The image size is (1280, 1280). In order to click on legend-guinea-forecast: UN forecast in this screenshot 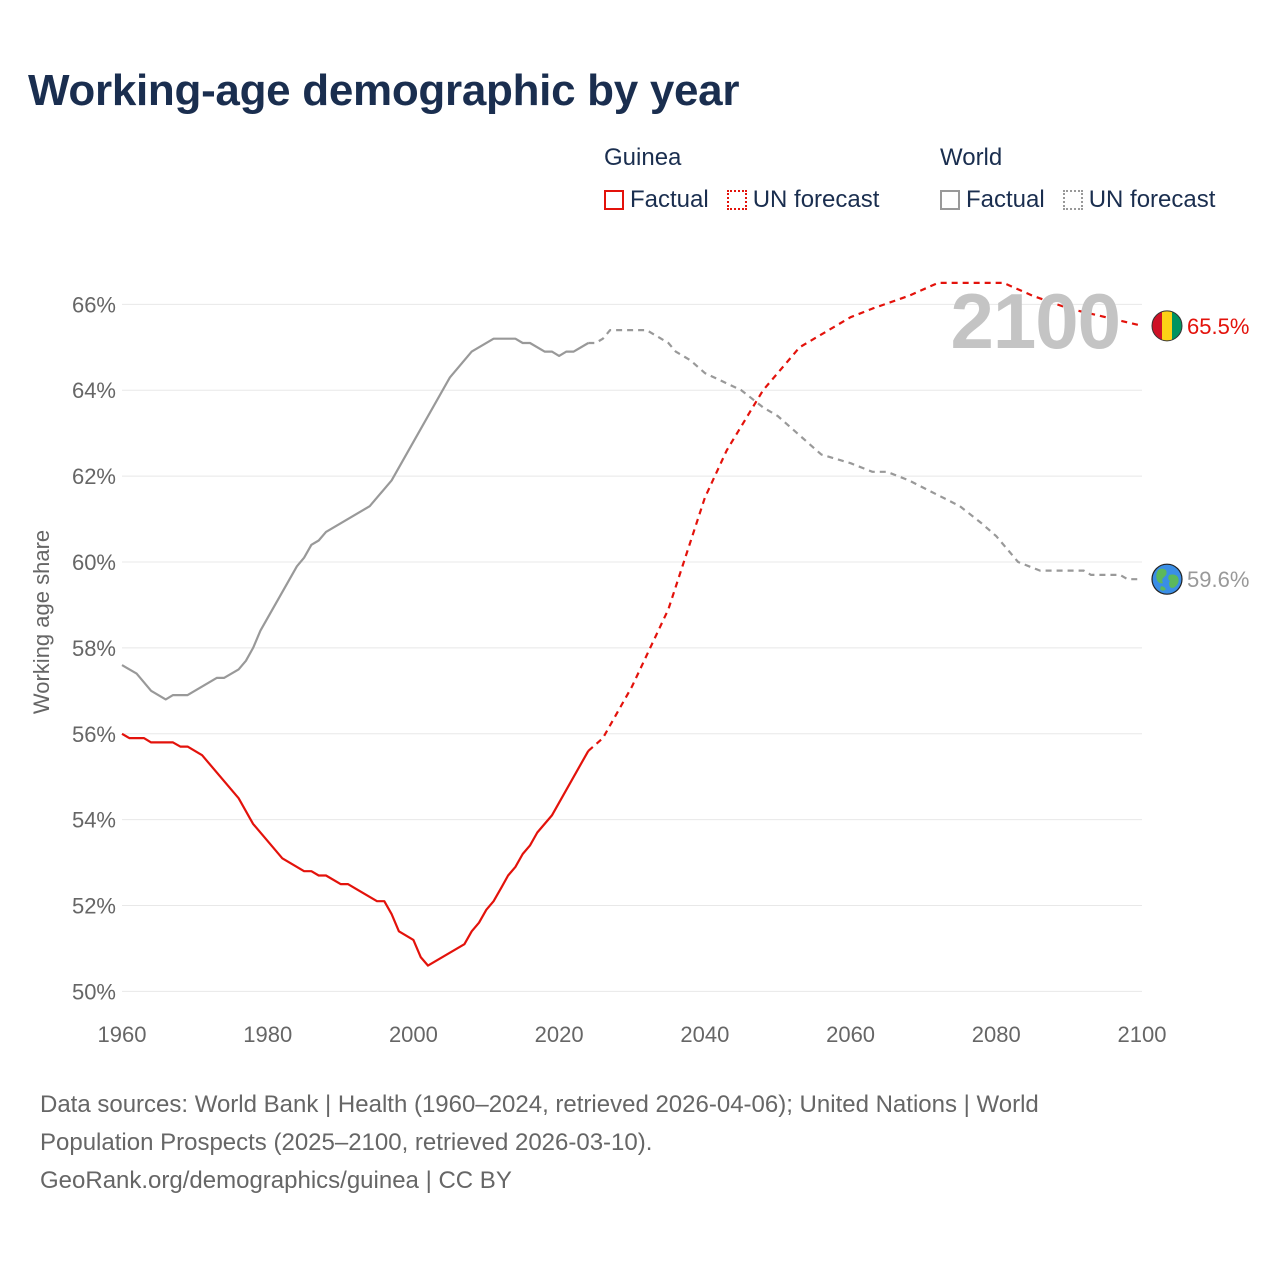, I will do `click(803, 200)`.